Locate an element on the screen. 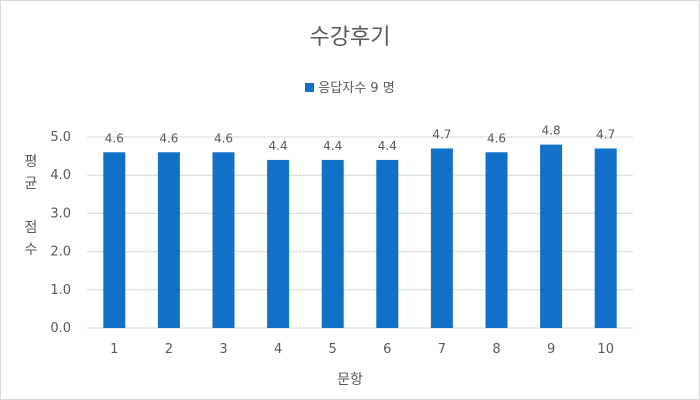 This screenshot has height=400, width=700. x-tick-label: 5 is located at coordinates (333, 349).